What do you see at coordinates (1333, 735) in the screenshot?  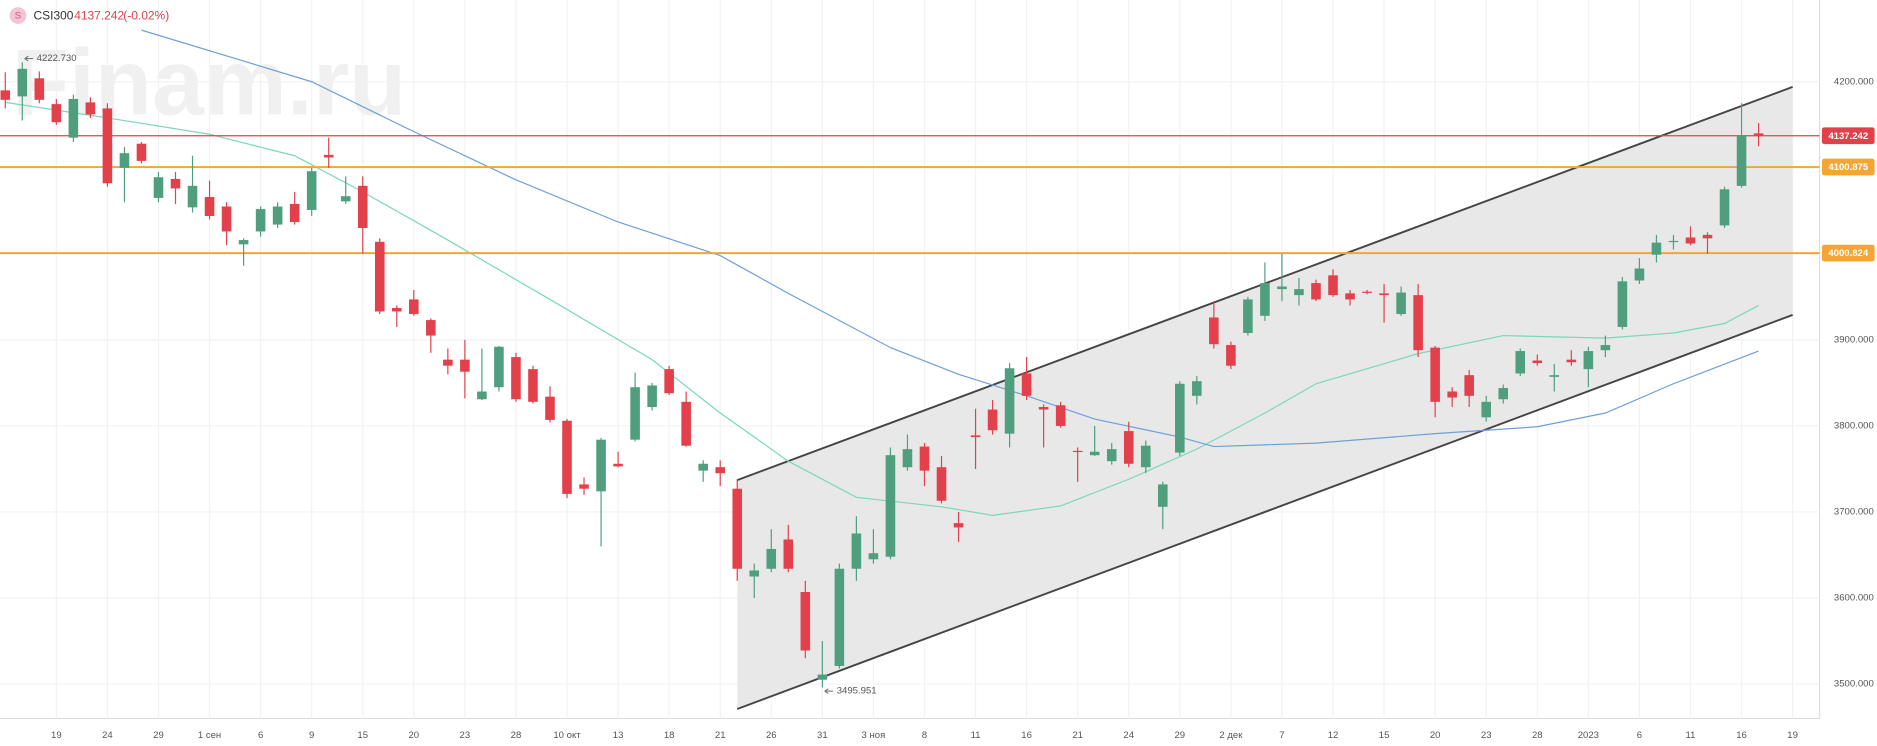 I see `x-tick-label: 12` at bounding box center [1333, 735].